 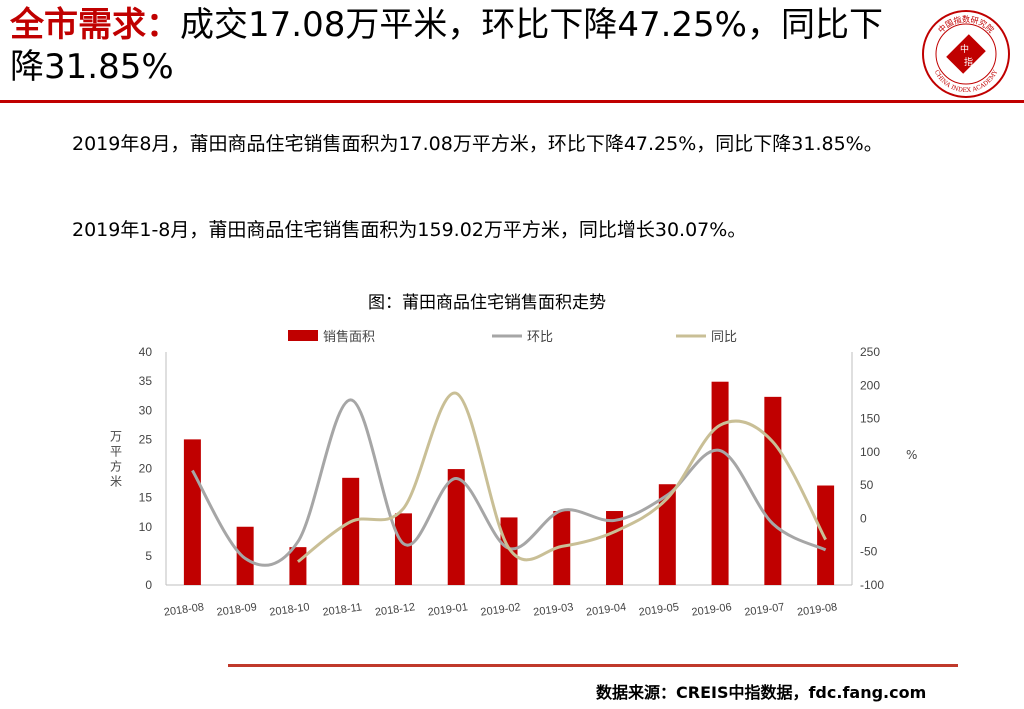 I want to click on headline-keyword: 全市需求：, so click(x=95, y=25).